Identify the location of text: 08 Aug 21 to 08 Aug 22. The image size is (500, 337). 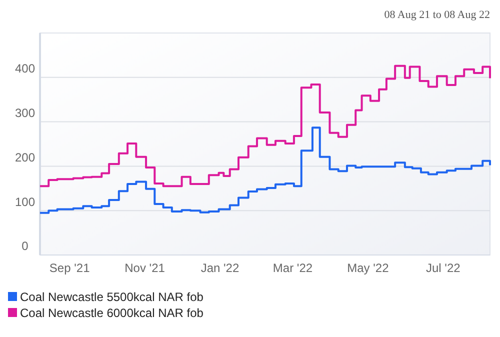
(437, 15).